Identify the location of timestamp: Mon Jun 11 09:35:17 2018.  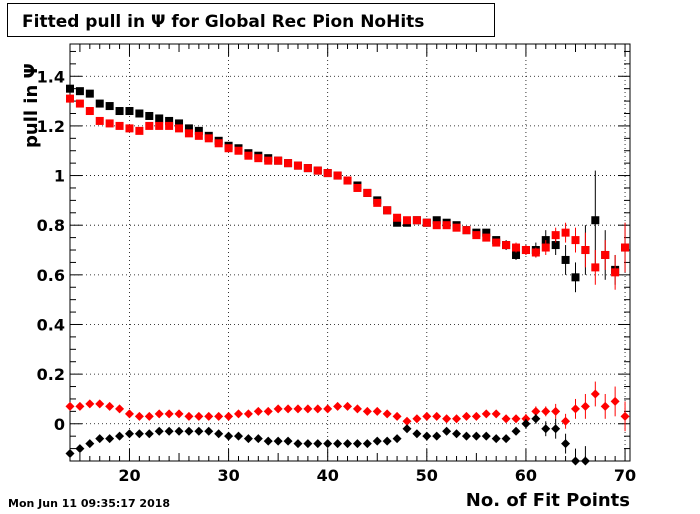
(89, 503).